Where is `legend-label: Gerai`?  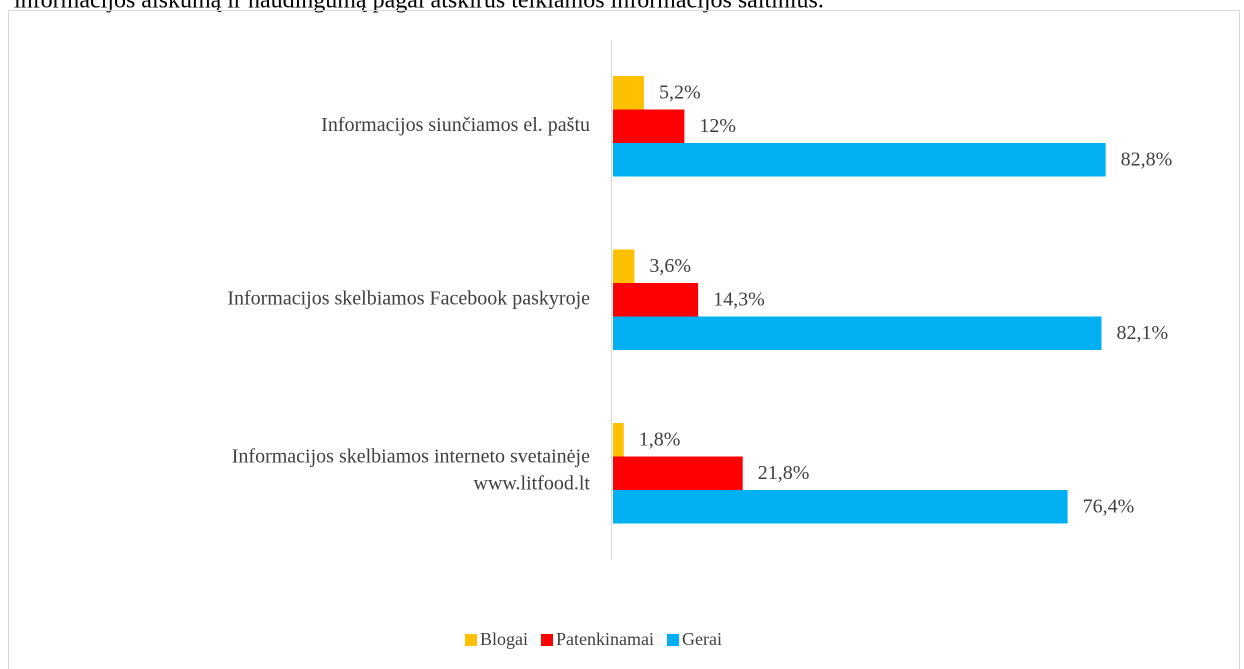 legend-label: Gerai is located at coordinates (702, 639).